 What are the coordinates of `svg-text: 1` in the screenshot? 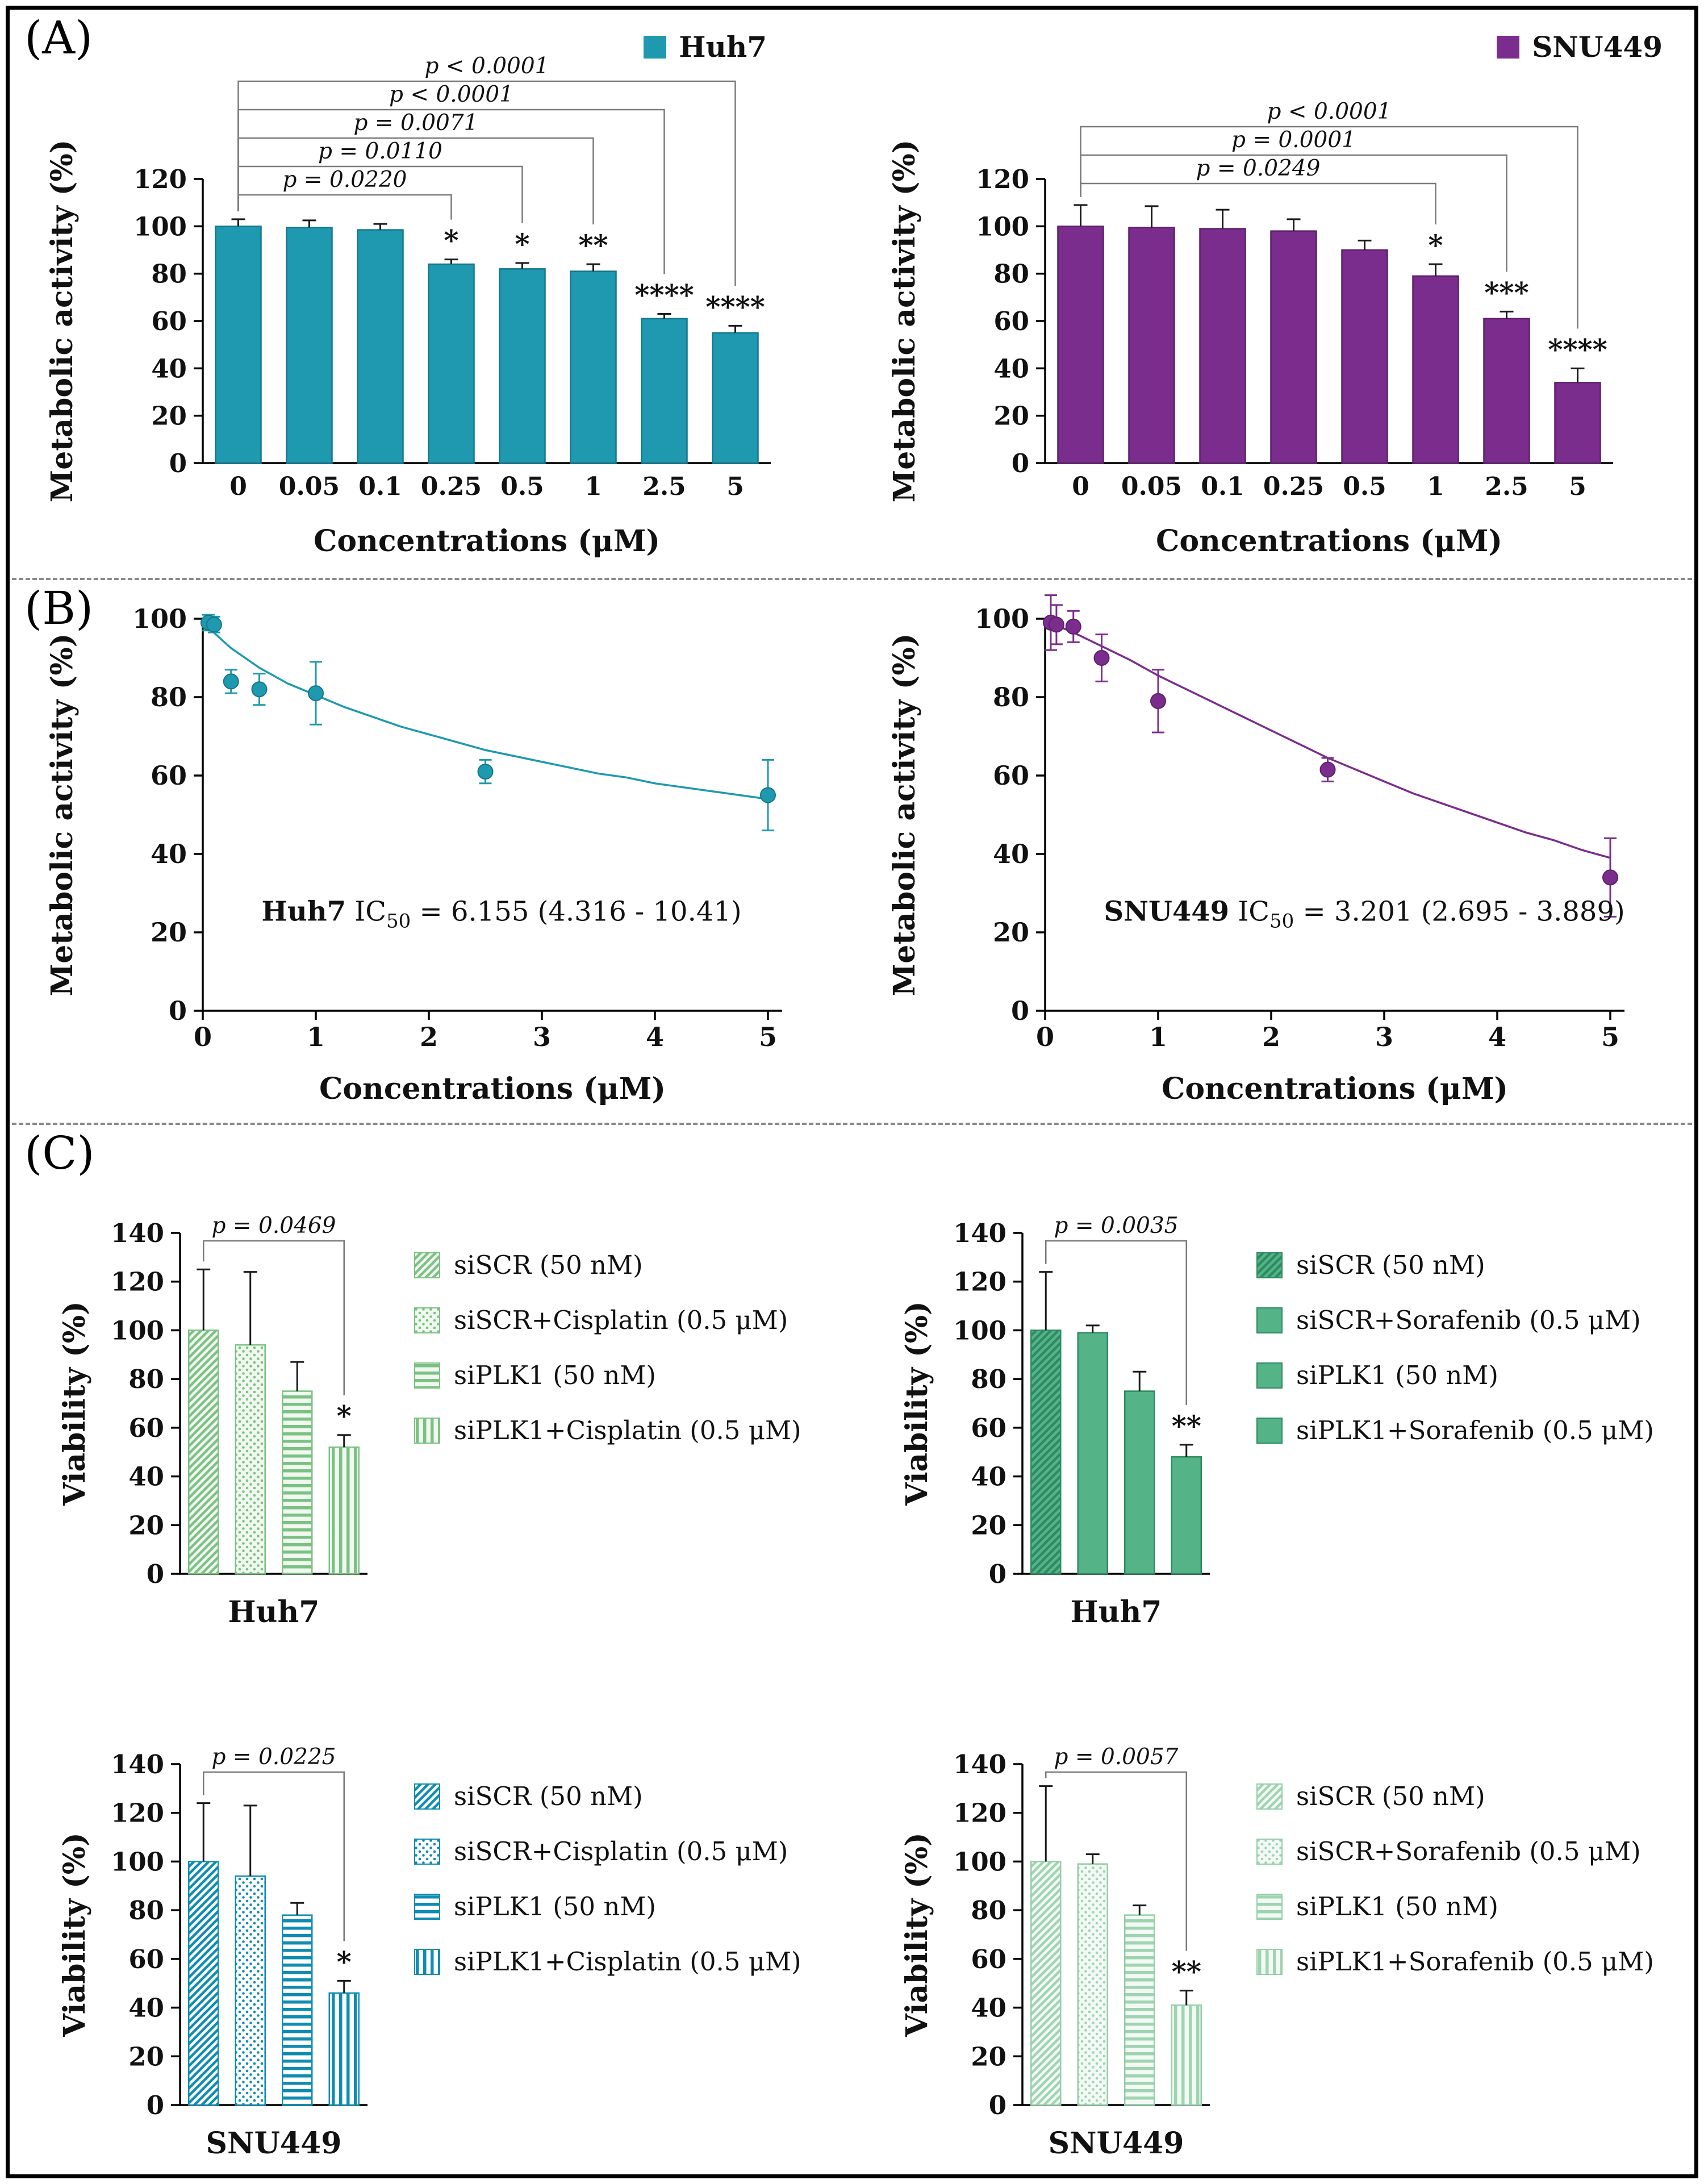 It's located at (316, 1037).